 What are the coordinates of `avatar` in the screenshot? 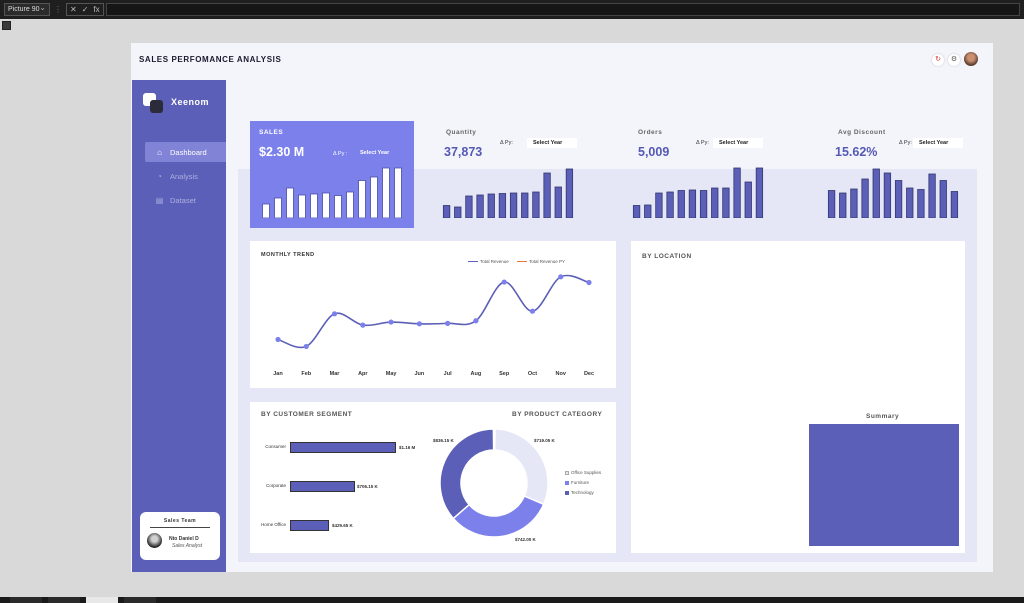 It's located at (971, 59).